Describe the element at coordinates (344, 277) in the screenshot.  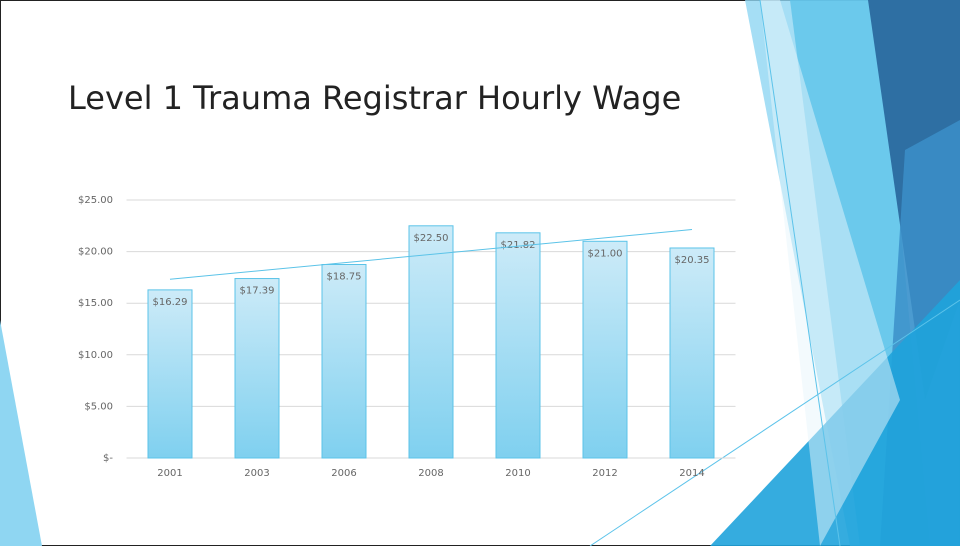
I see `value-label: $18.75` at that location.